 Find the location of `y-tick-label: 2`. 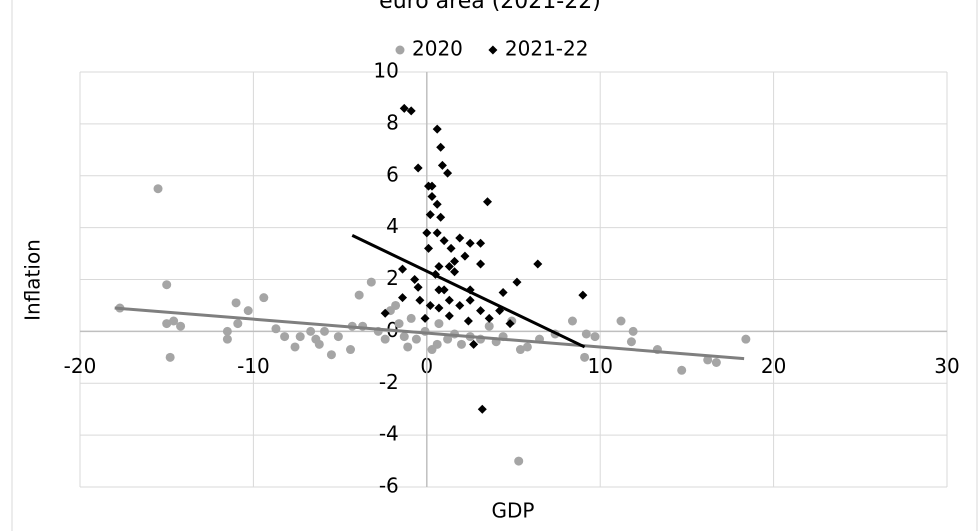

y-tick-label: 2 is located at coordinates (392, 278).